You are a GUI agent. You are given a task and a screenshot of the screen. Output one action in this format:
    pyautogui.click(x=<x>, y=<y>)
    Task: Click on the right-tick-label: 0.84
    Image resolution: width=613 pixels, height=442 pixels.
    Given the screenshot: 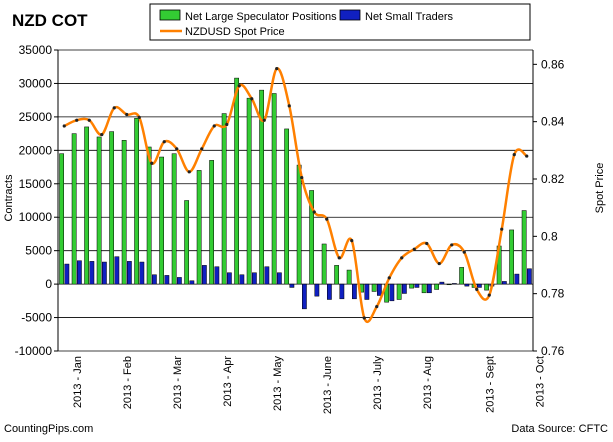 What is the action you would take?
    pyautogui.click(x=553, y=122)
    